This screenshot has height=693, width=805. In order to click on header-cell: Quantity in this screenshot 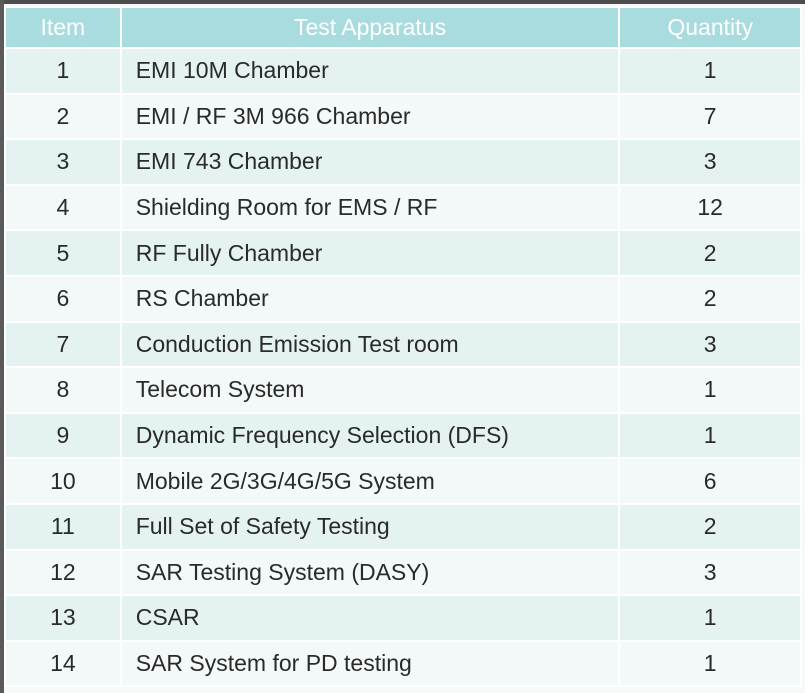, I will do `click(710, 27)`.